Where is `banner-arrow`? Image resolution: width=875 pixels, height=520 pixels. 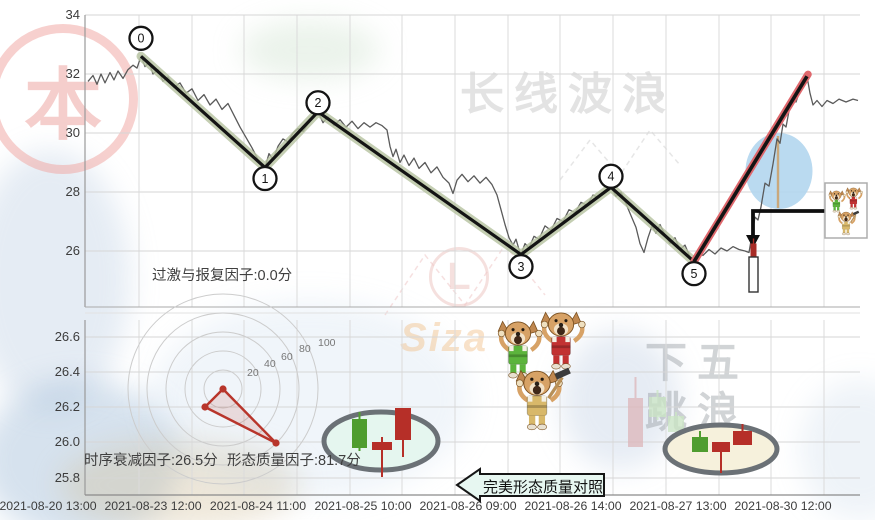 banner-arrow is located at coordinates (530, 485).